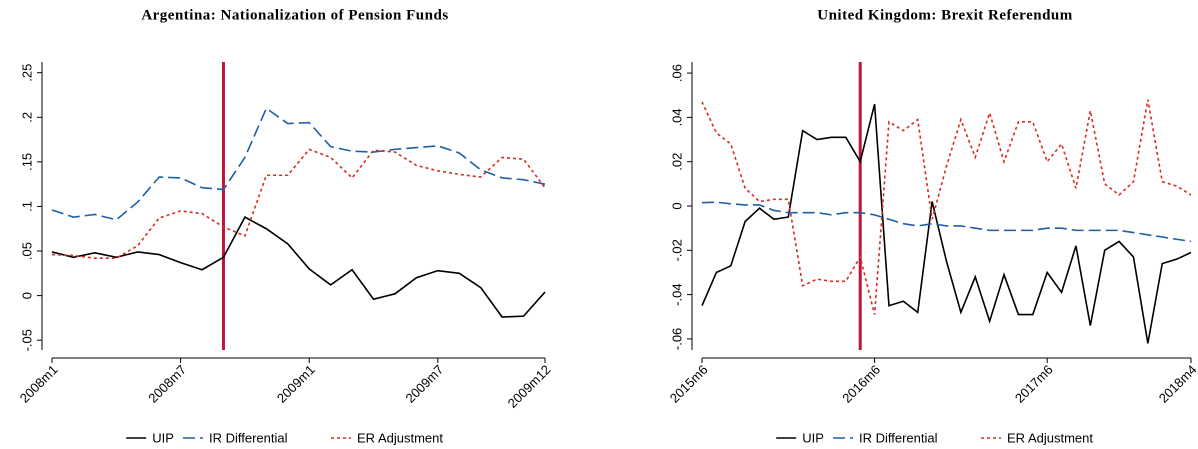  I want to click on y-tick-label: .25, so click(26, 73).